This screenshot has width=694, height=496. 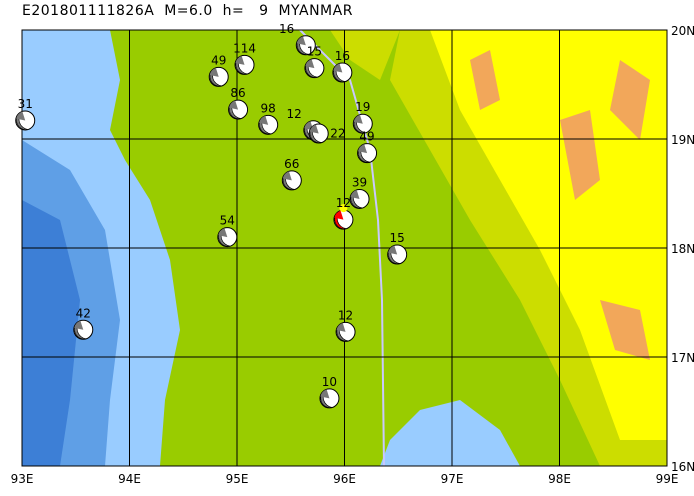 What do you see at coordinates (452, 479) in the screenshot?
I see `lon-tick-label: 97E` at bounding box center [452, 479].